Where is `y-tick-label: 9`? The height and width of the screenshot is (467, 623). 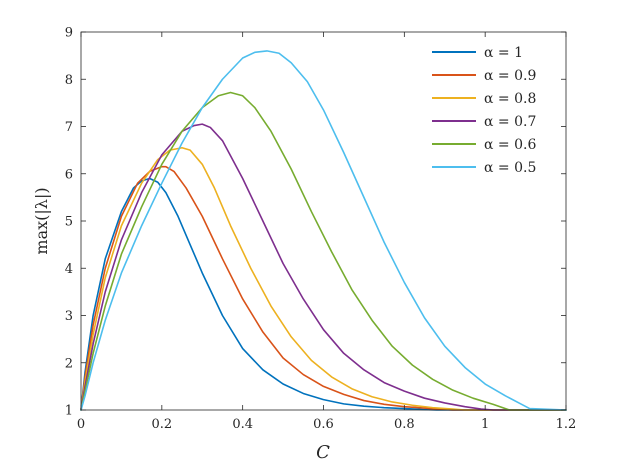 y-tick-label: 9 is located at coordinates (69, 33).